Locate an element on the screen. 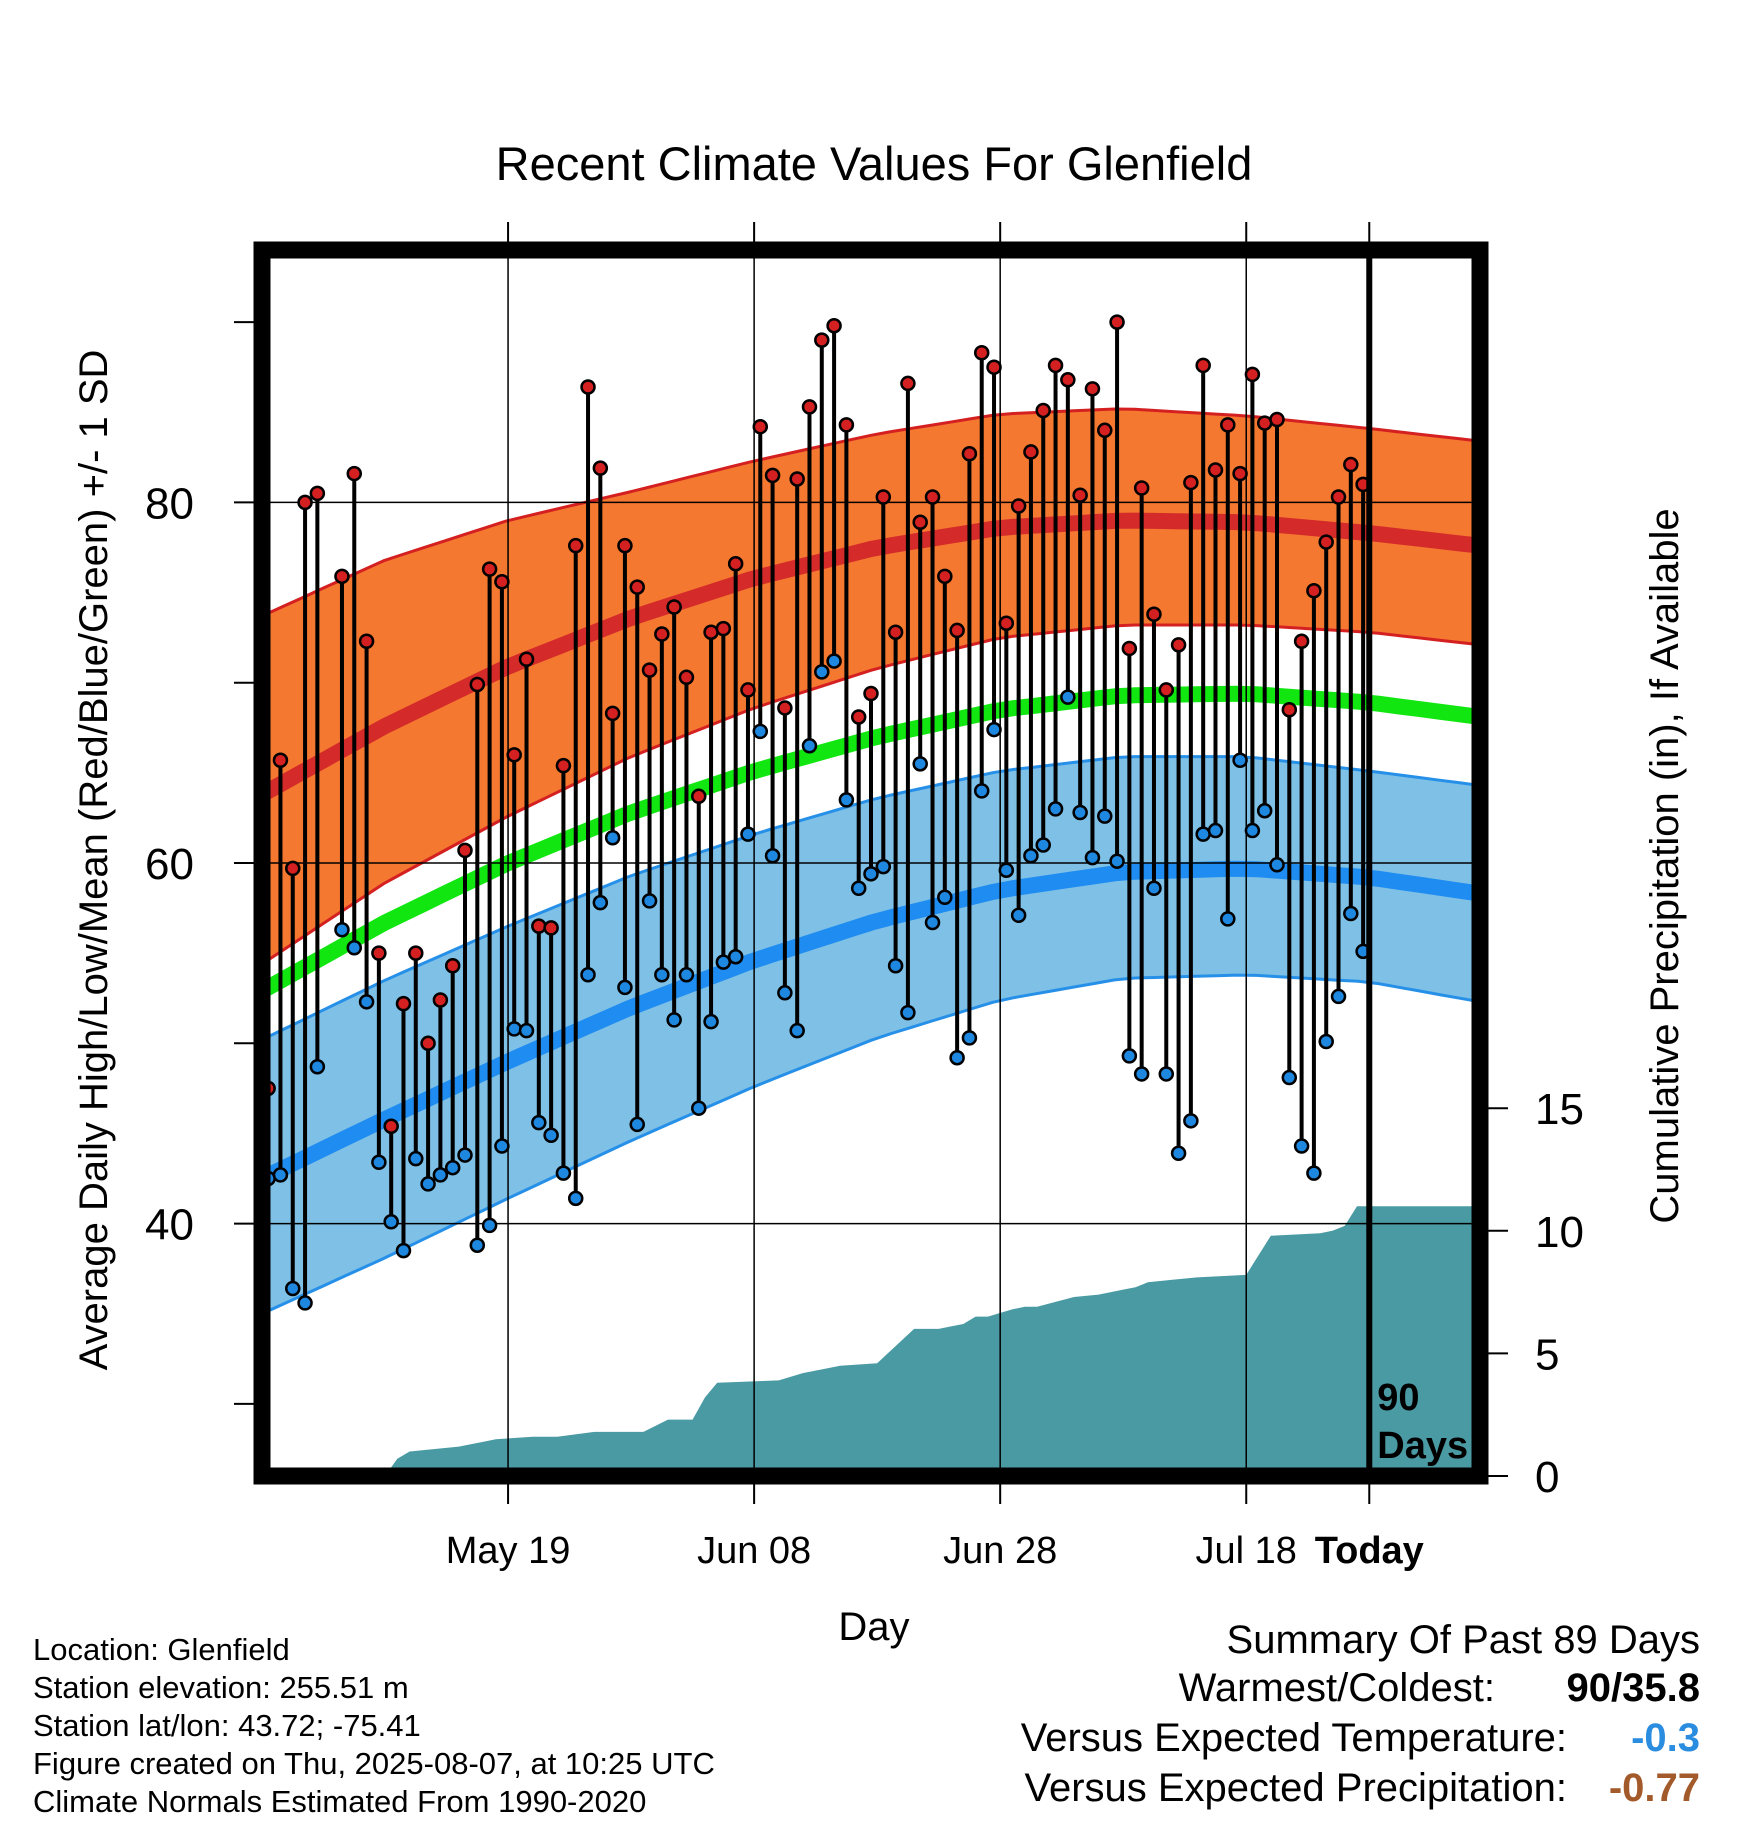 This screenshot has height=1828, width=1748. summary-temp-value: -0.3 is located at coordinates (1665, 1738).